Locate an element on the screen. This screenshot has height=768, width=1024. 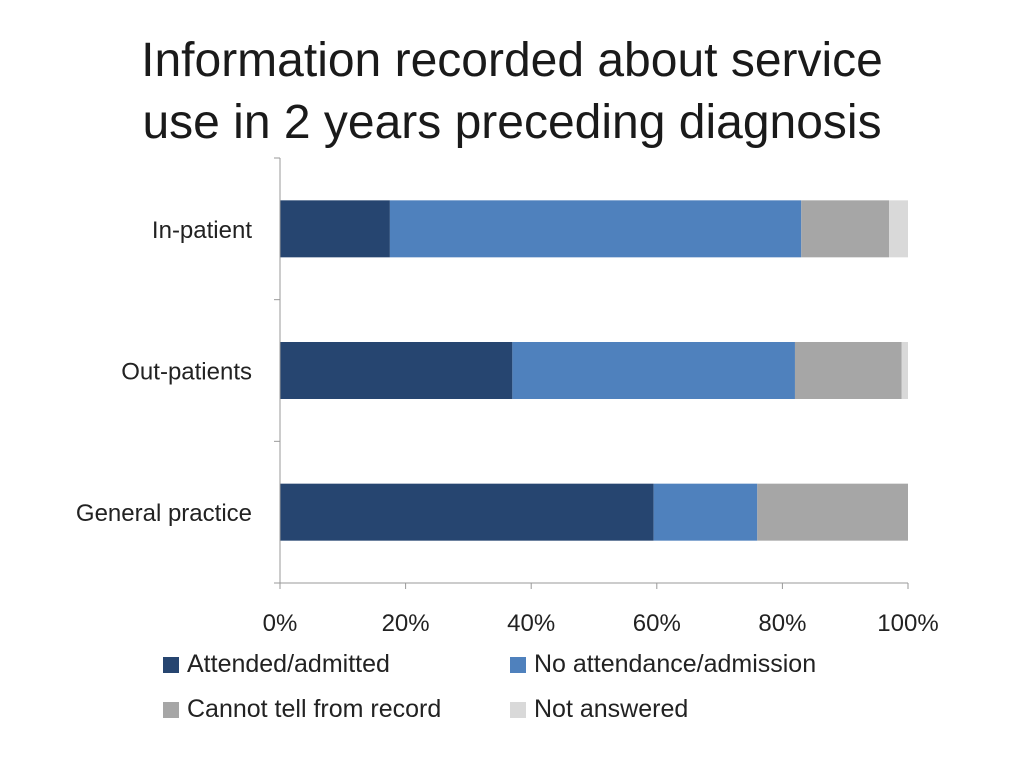
legend-label: Attended/admitted is located at coordinates (288, 664).